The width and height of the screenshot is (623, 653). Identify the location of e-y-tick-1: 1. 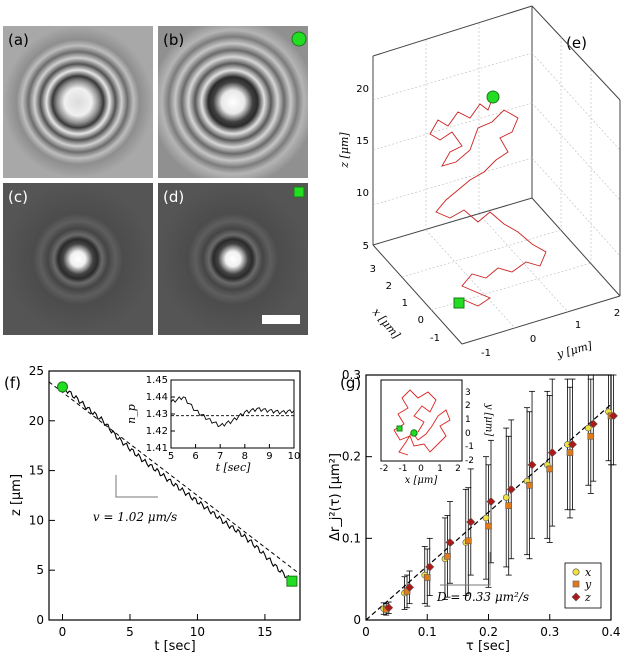
(578, 325).